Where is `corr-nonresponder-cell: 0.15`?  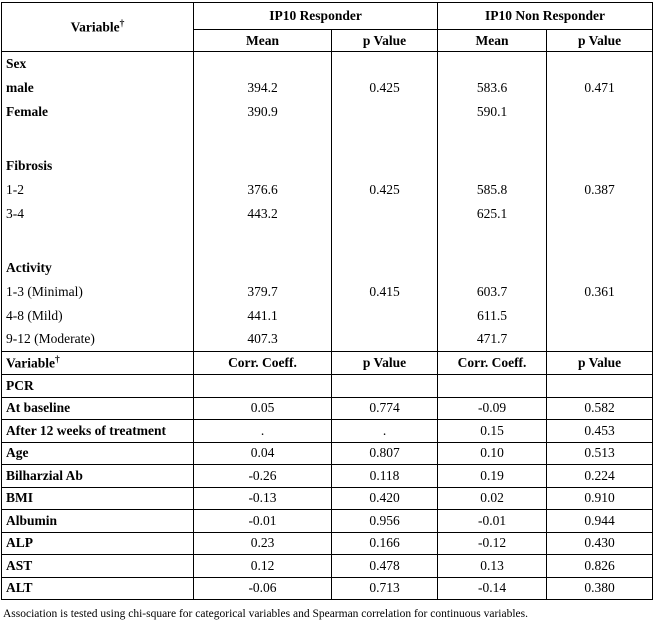
corr-nonresponder-cell: 0.15 is located at coordinates (492, 431).